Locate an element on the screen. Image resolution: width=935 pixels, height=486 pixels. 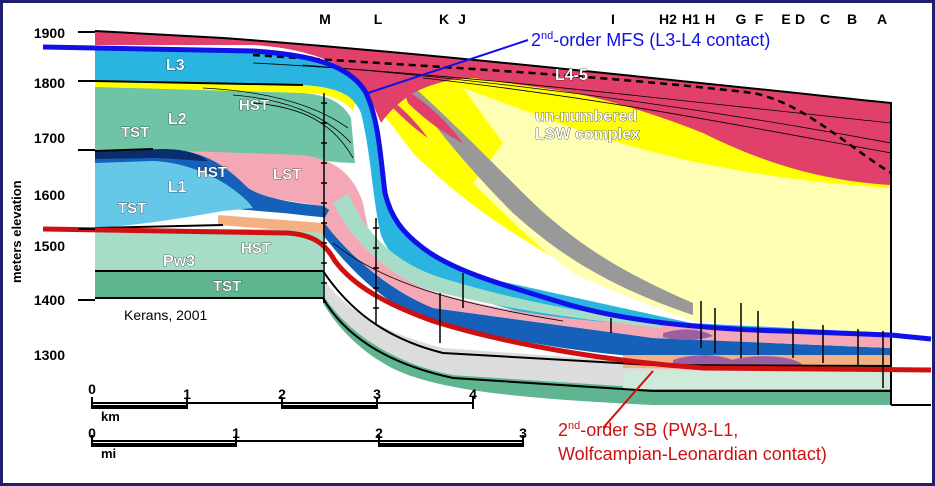
well-label-c: C is located at coordinates (825, 19).